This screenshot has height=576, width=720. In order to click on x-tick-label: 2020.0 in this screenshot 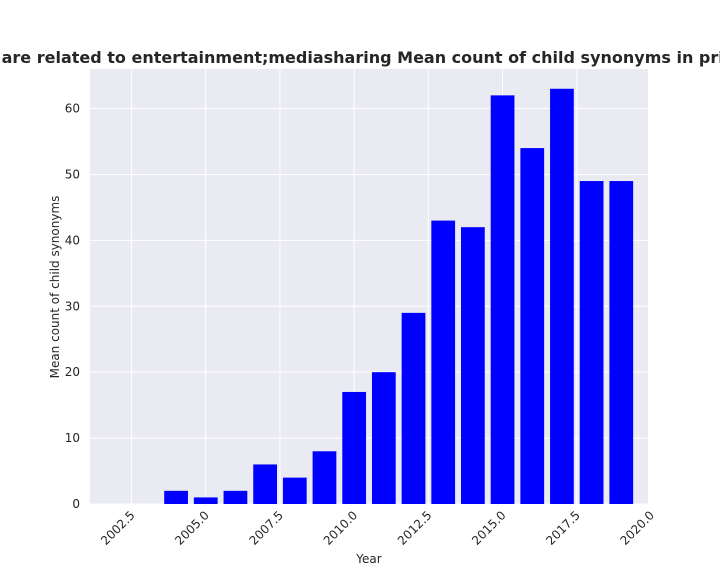, I will do `click(637, 528)`.